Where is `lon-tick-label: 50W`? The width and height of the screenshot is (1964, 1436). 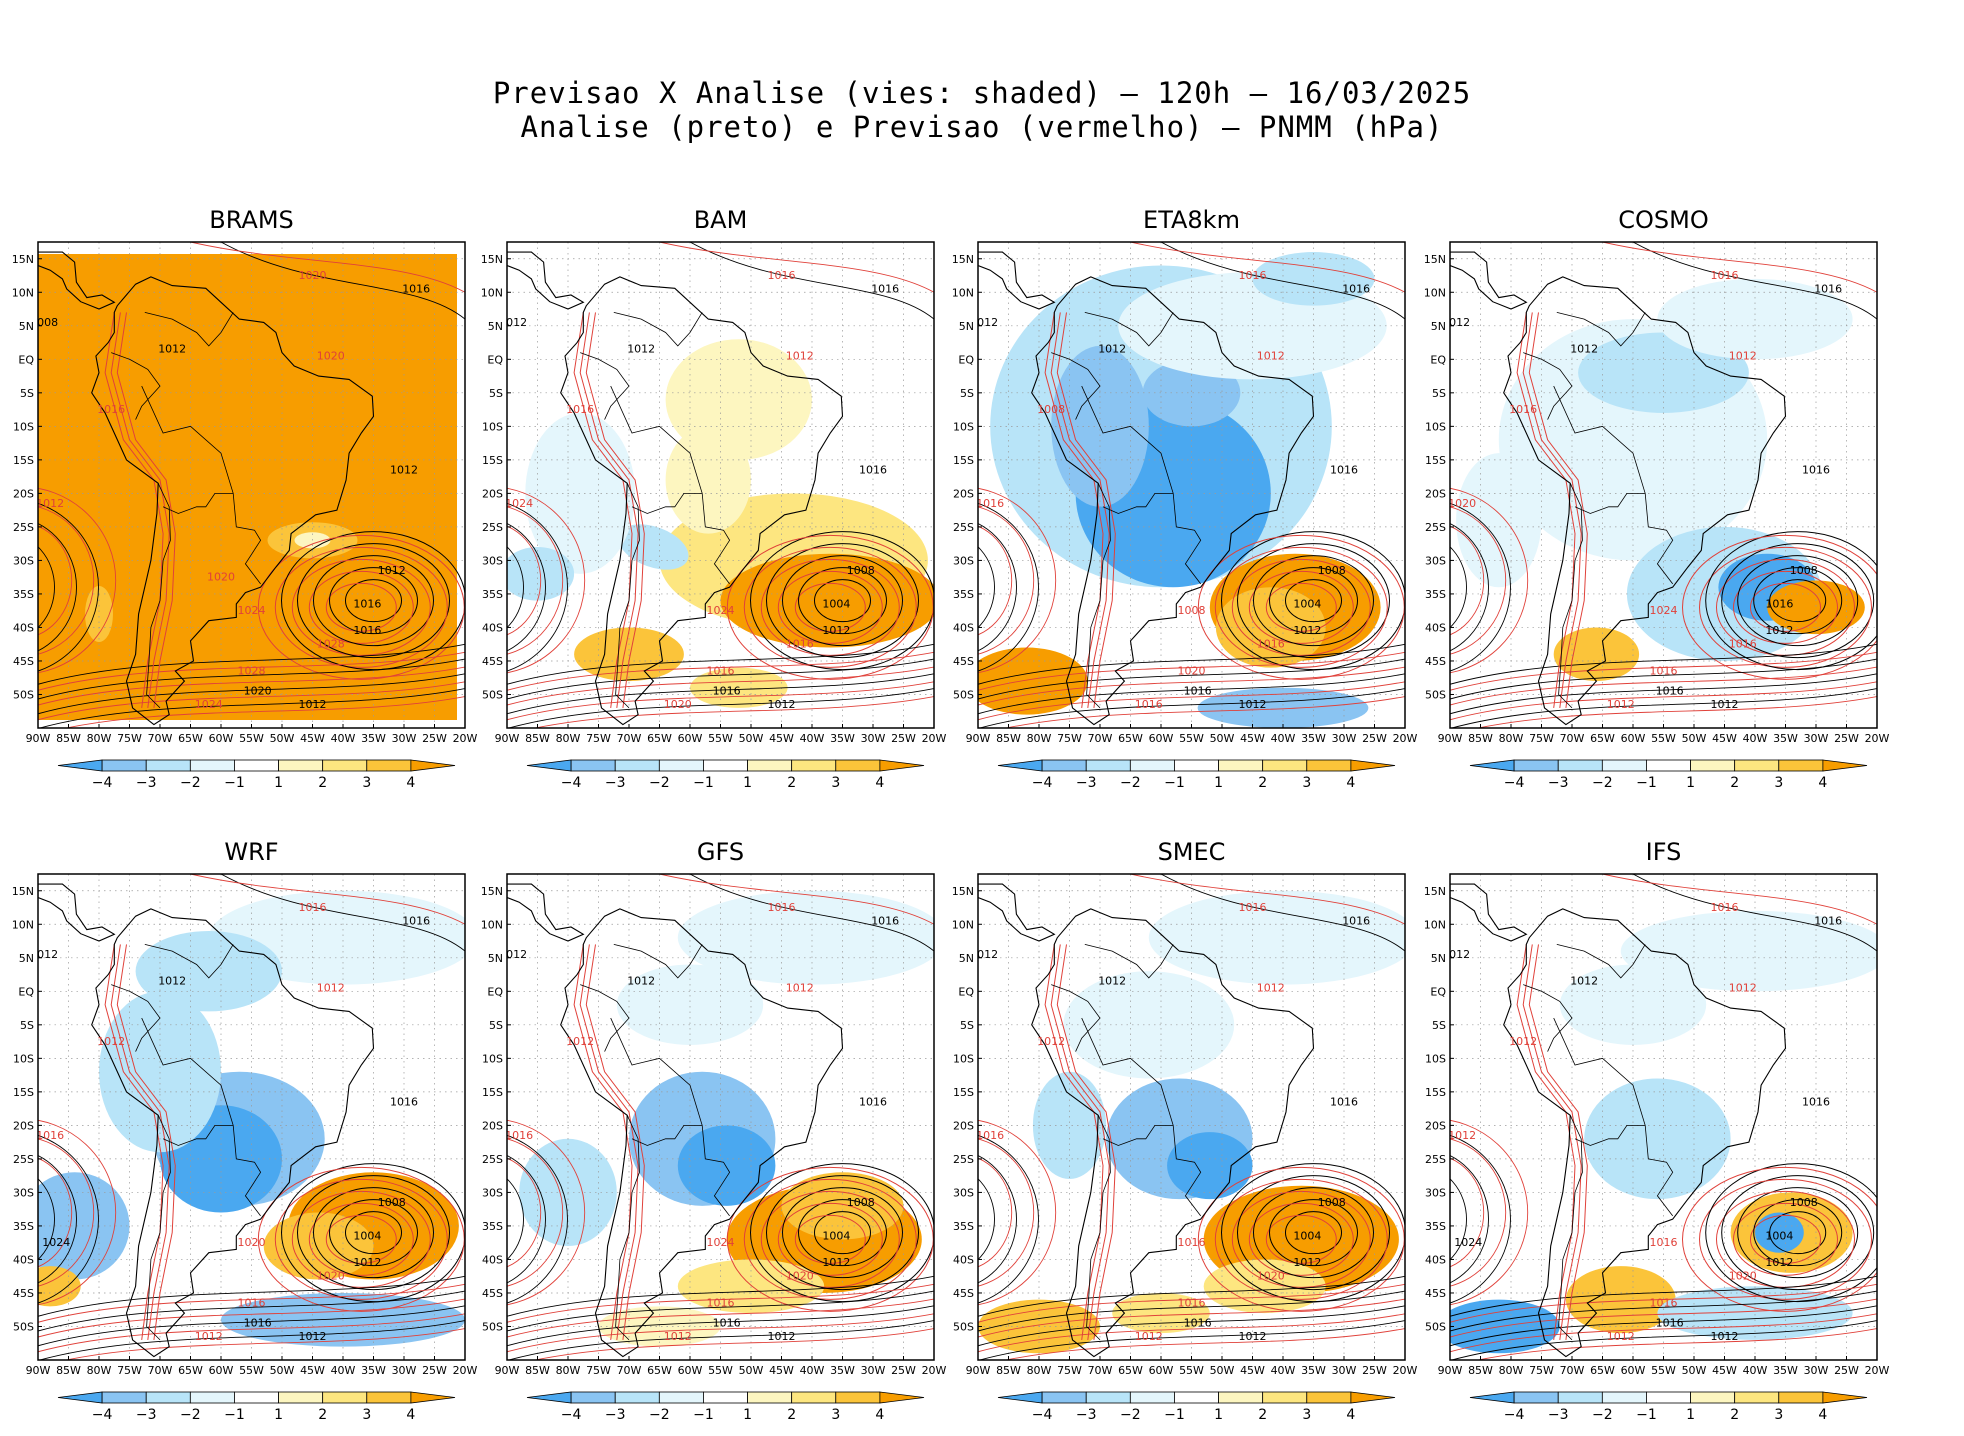 lon-tick-label: 50W is located at coordinates (282, 738).